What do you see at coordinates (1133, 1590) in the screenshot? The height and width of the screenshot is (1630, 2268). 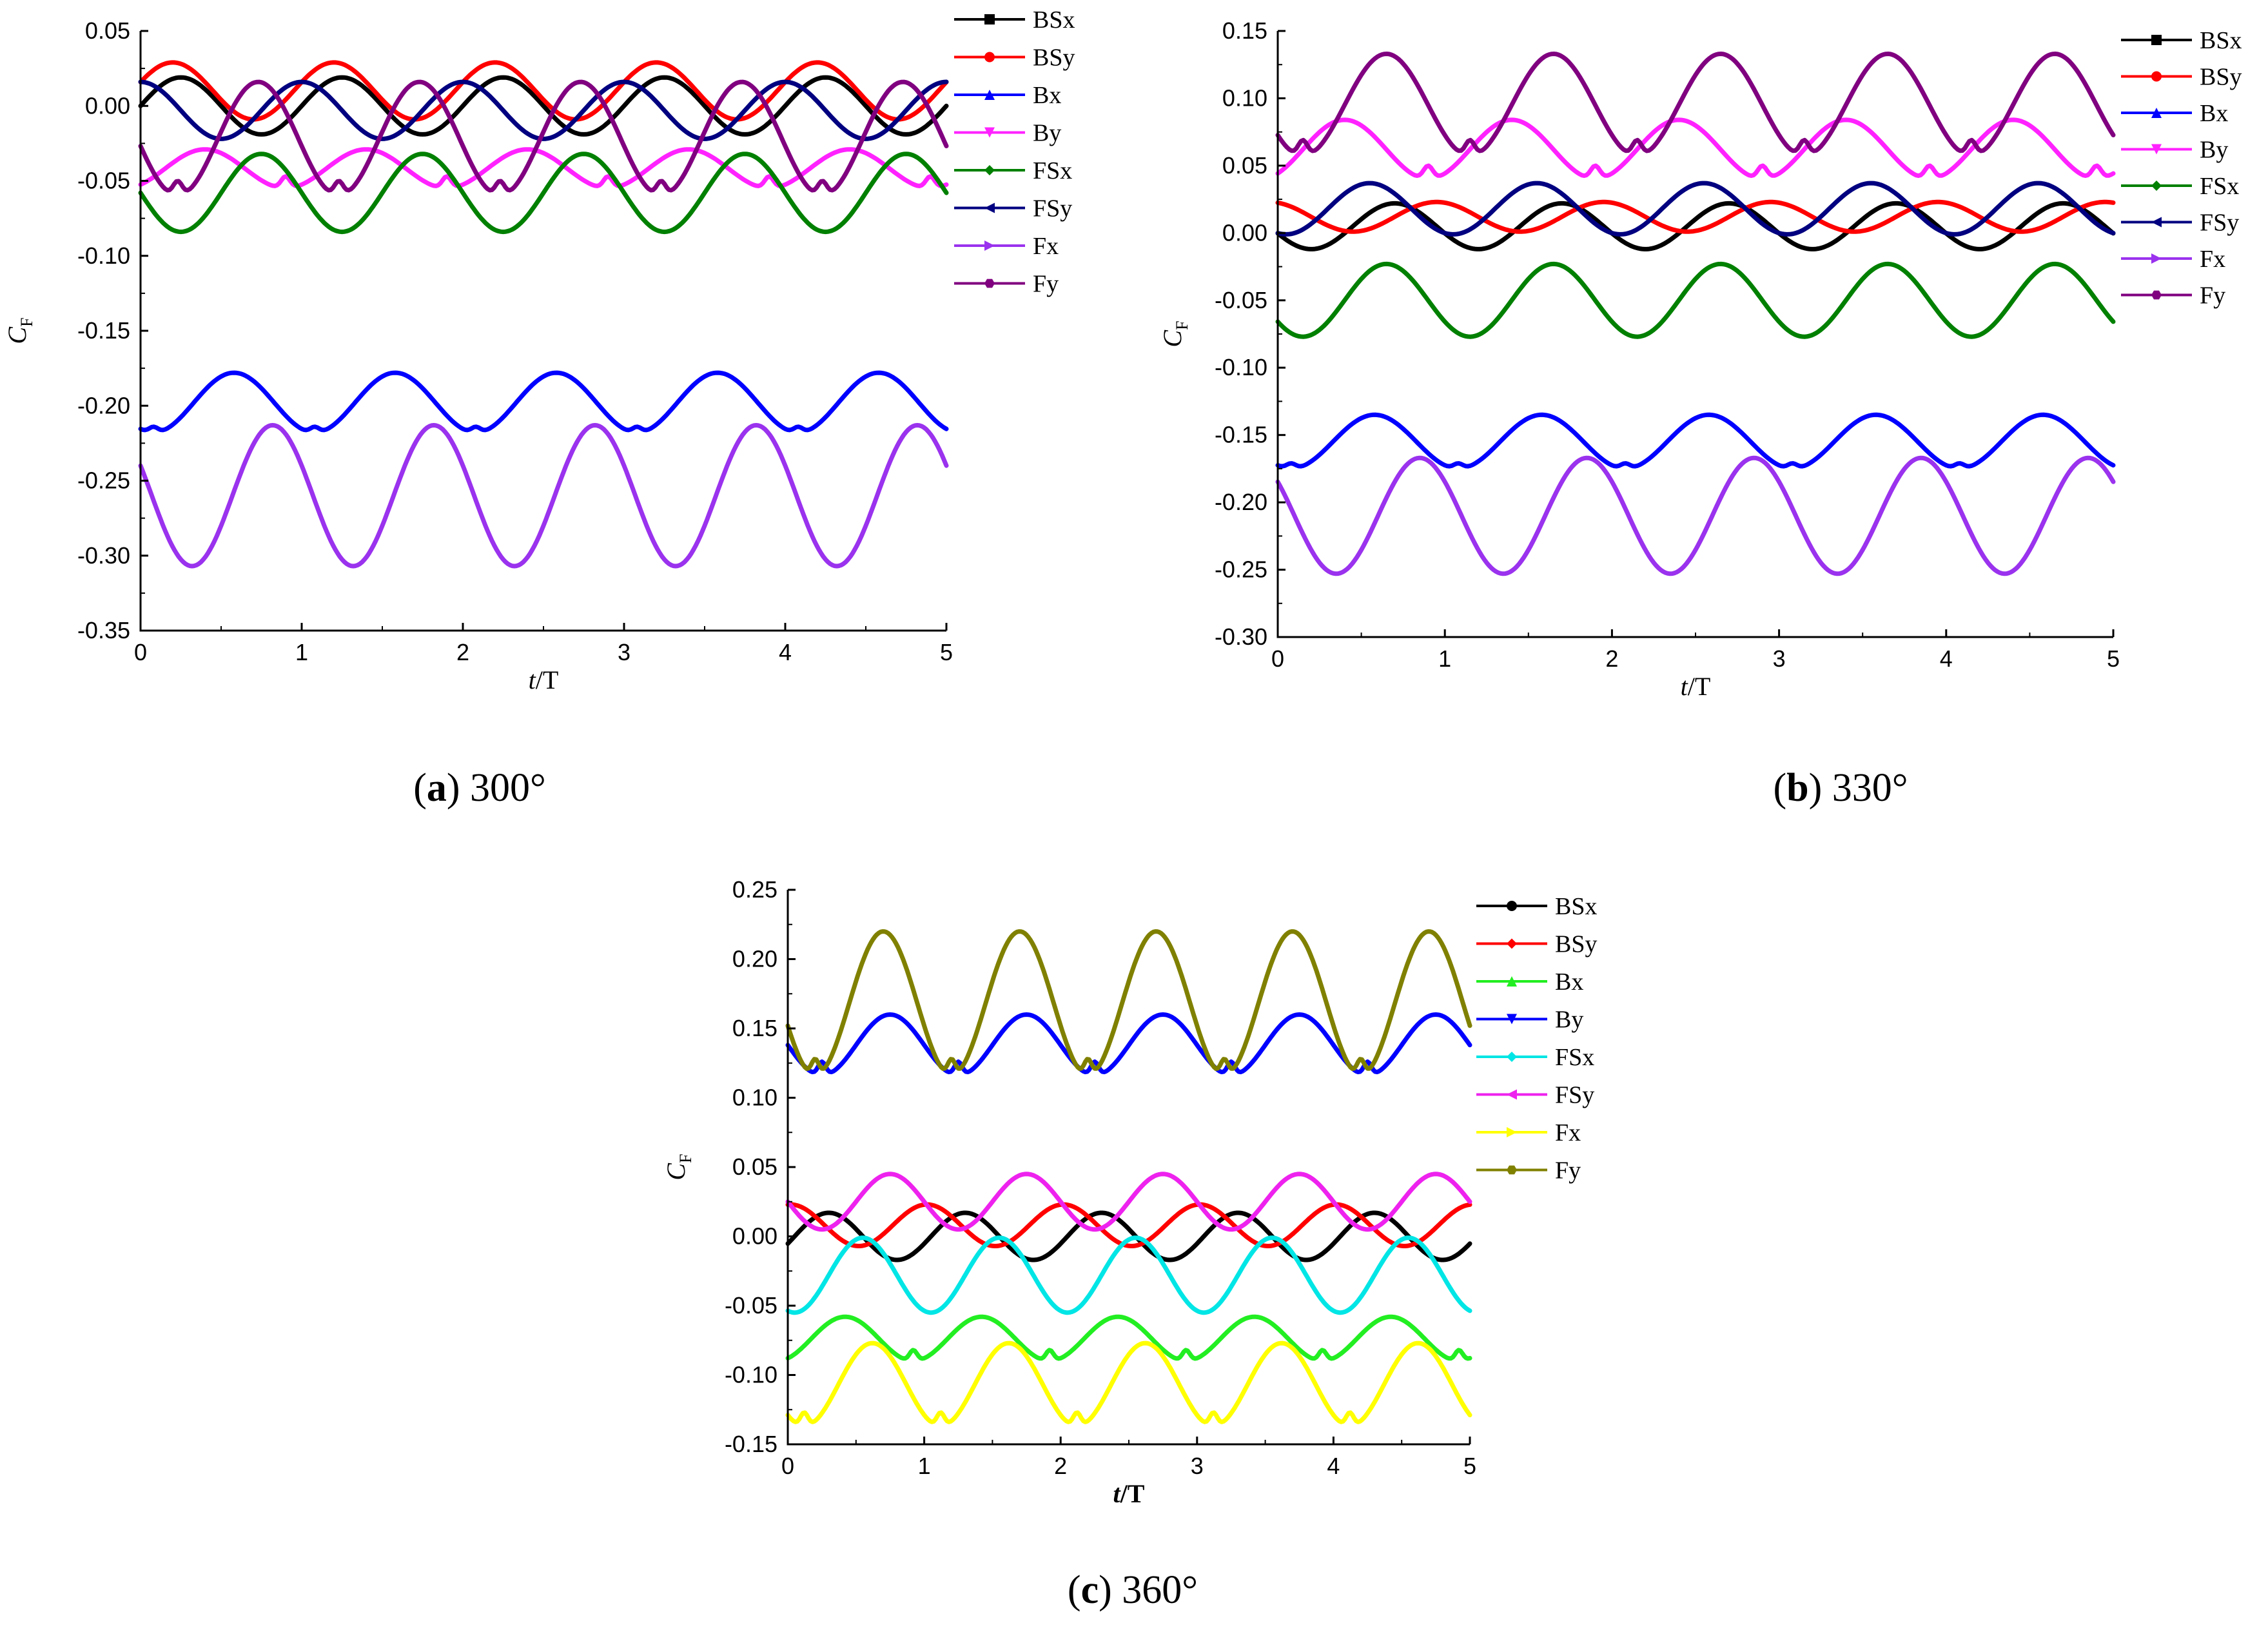 I see `panel-caption: (c) 360°` at bounding box center [1133, 1590].